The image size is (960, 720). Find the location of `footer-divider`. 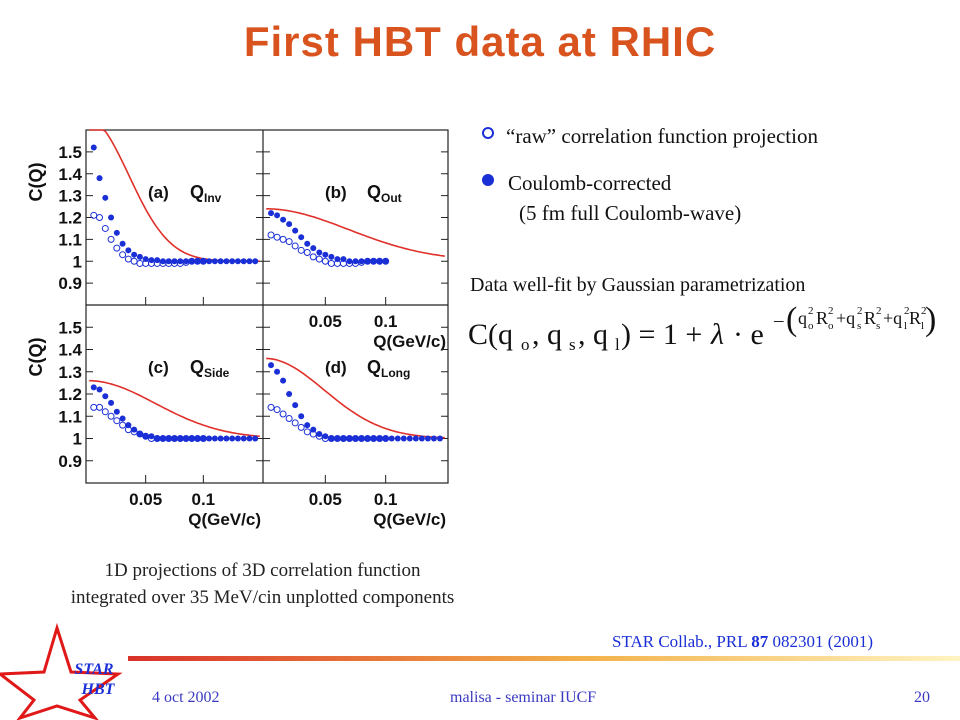

footer-divider is located at coordinates (544, 658).